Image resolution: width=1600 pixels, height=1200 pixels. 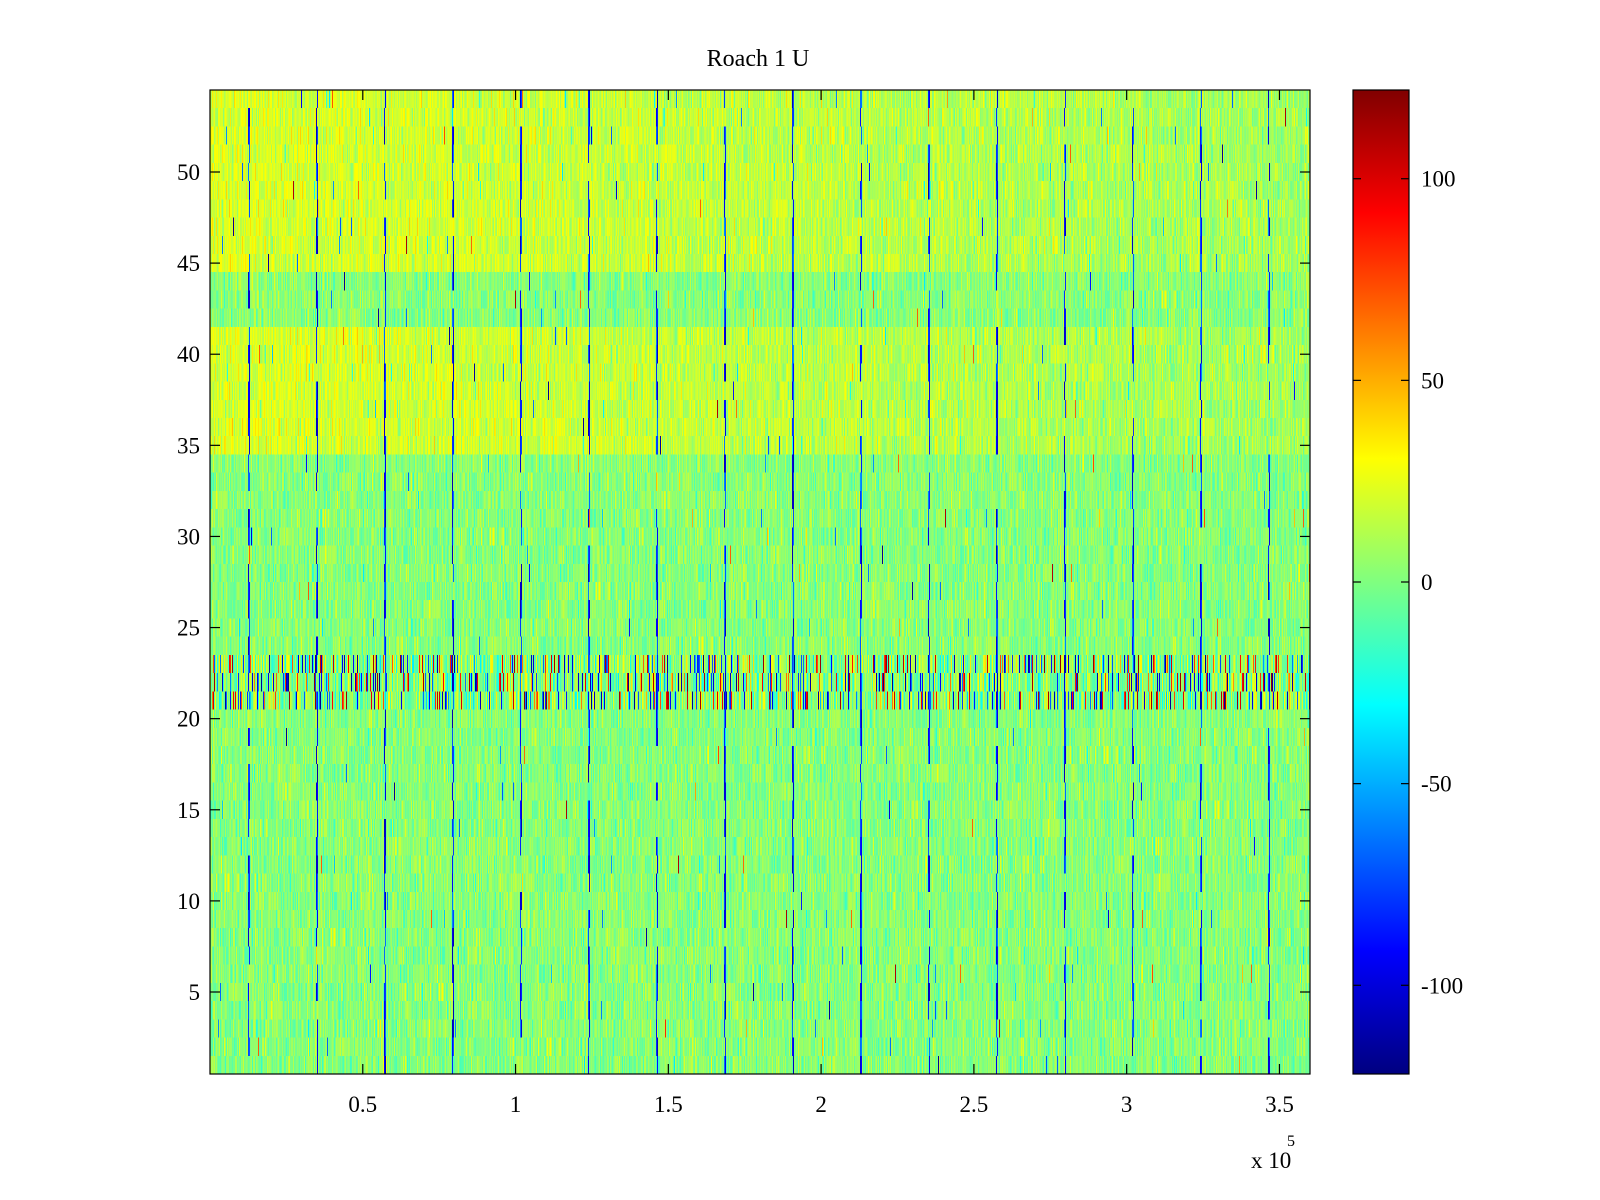 I want to click on x-tick-label: 1, so click(x=516, y=1104).